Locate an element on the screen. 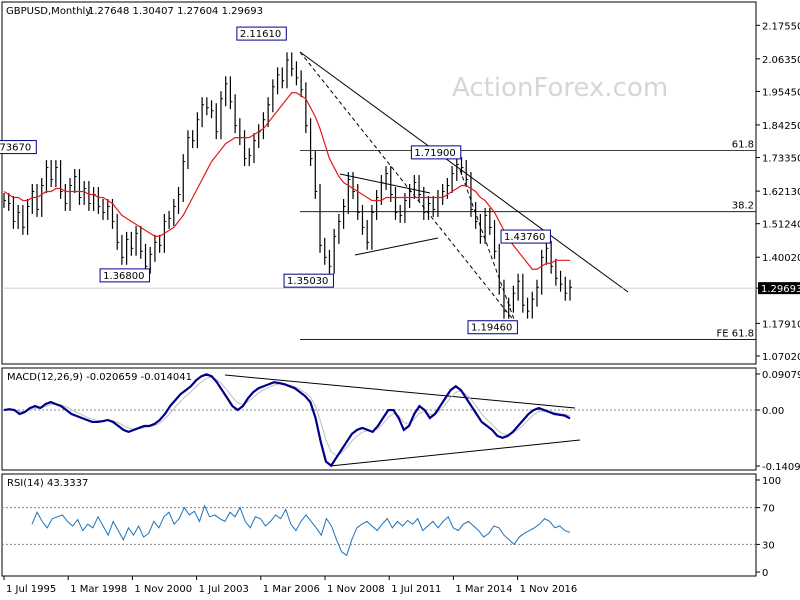 This screenshot has width=800, height=600. rsi-y-tick-label: 70 is located at coordinates (768, 509).